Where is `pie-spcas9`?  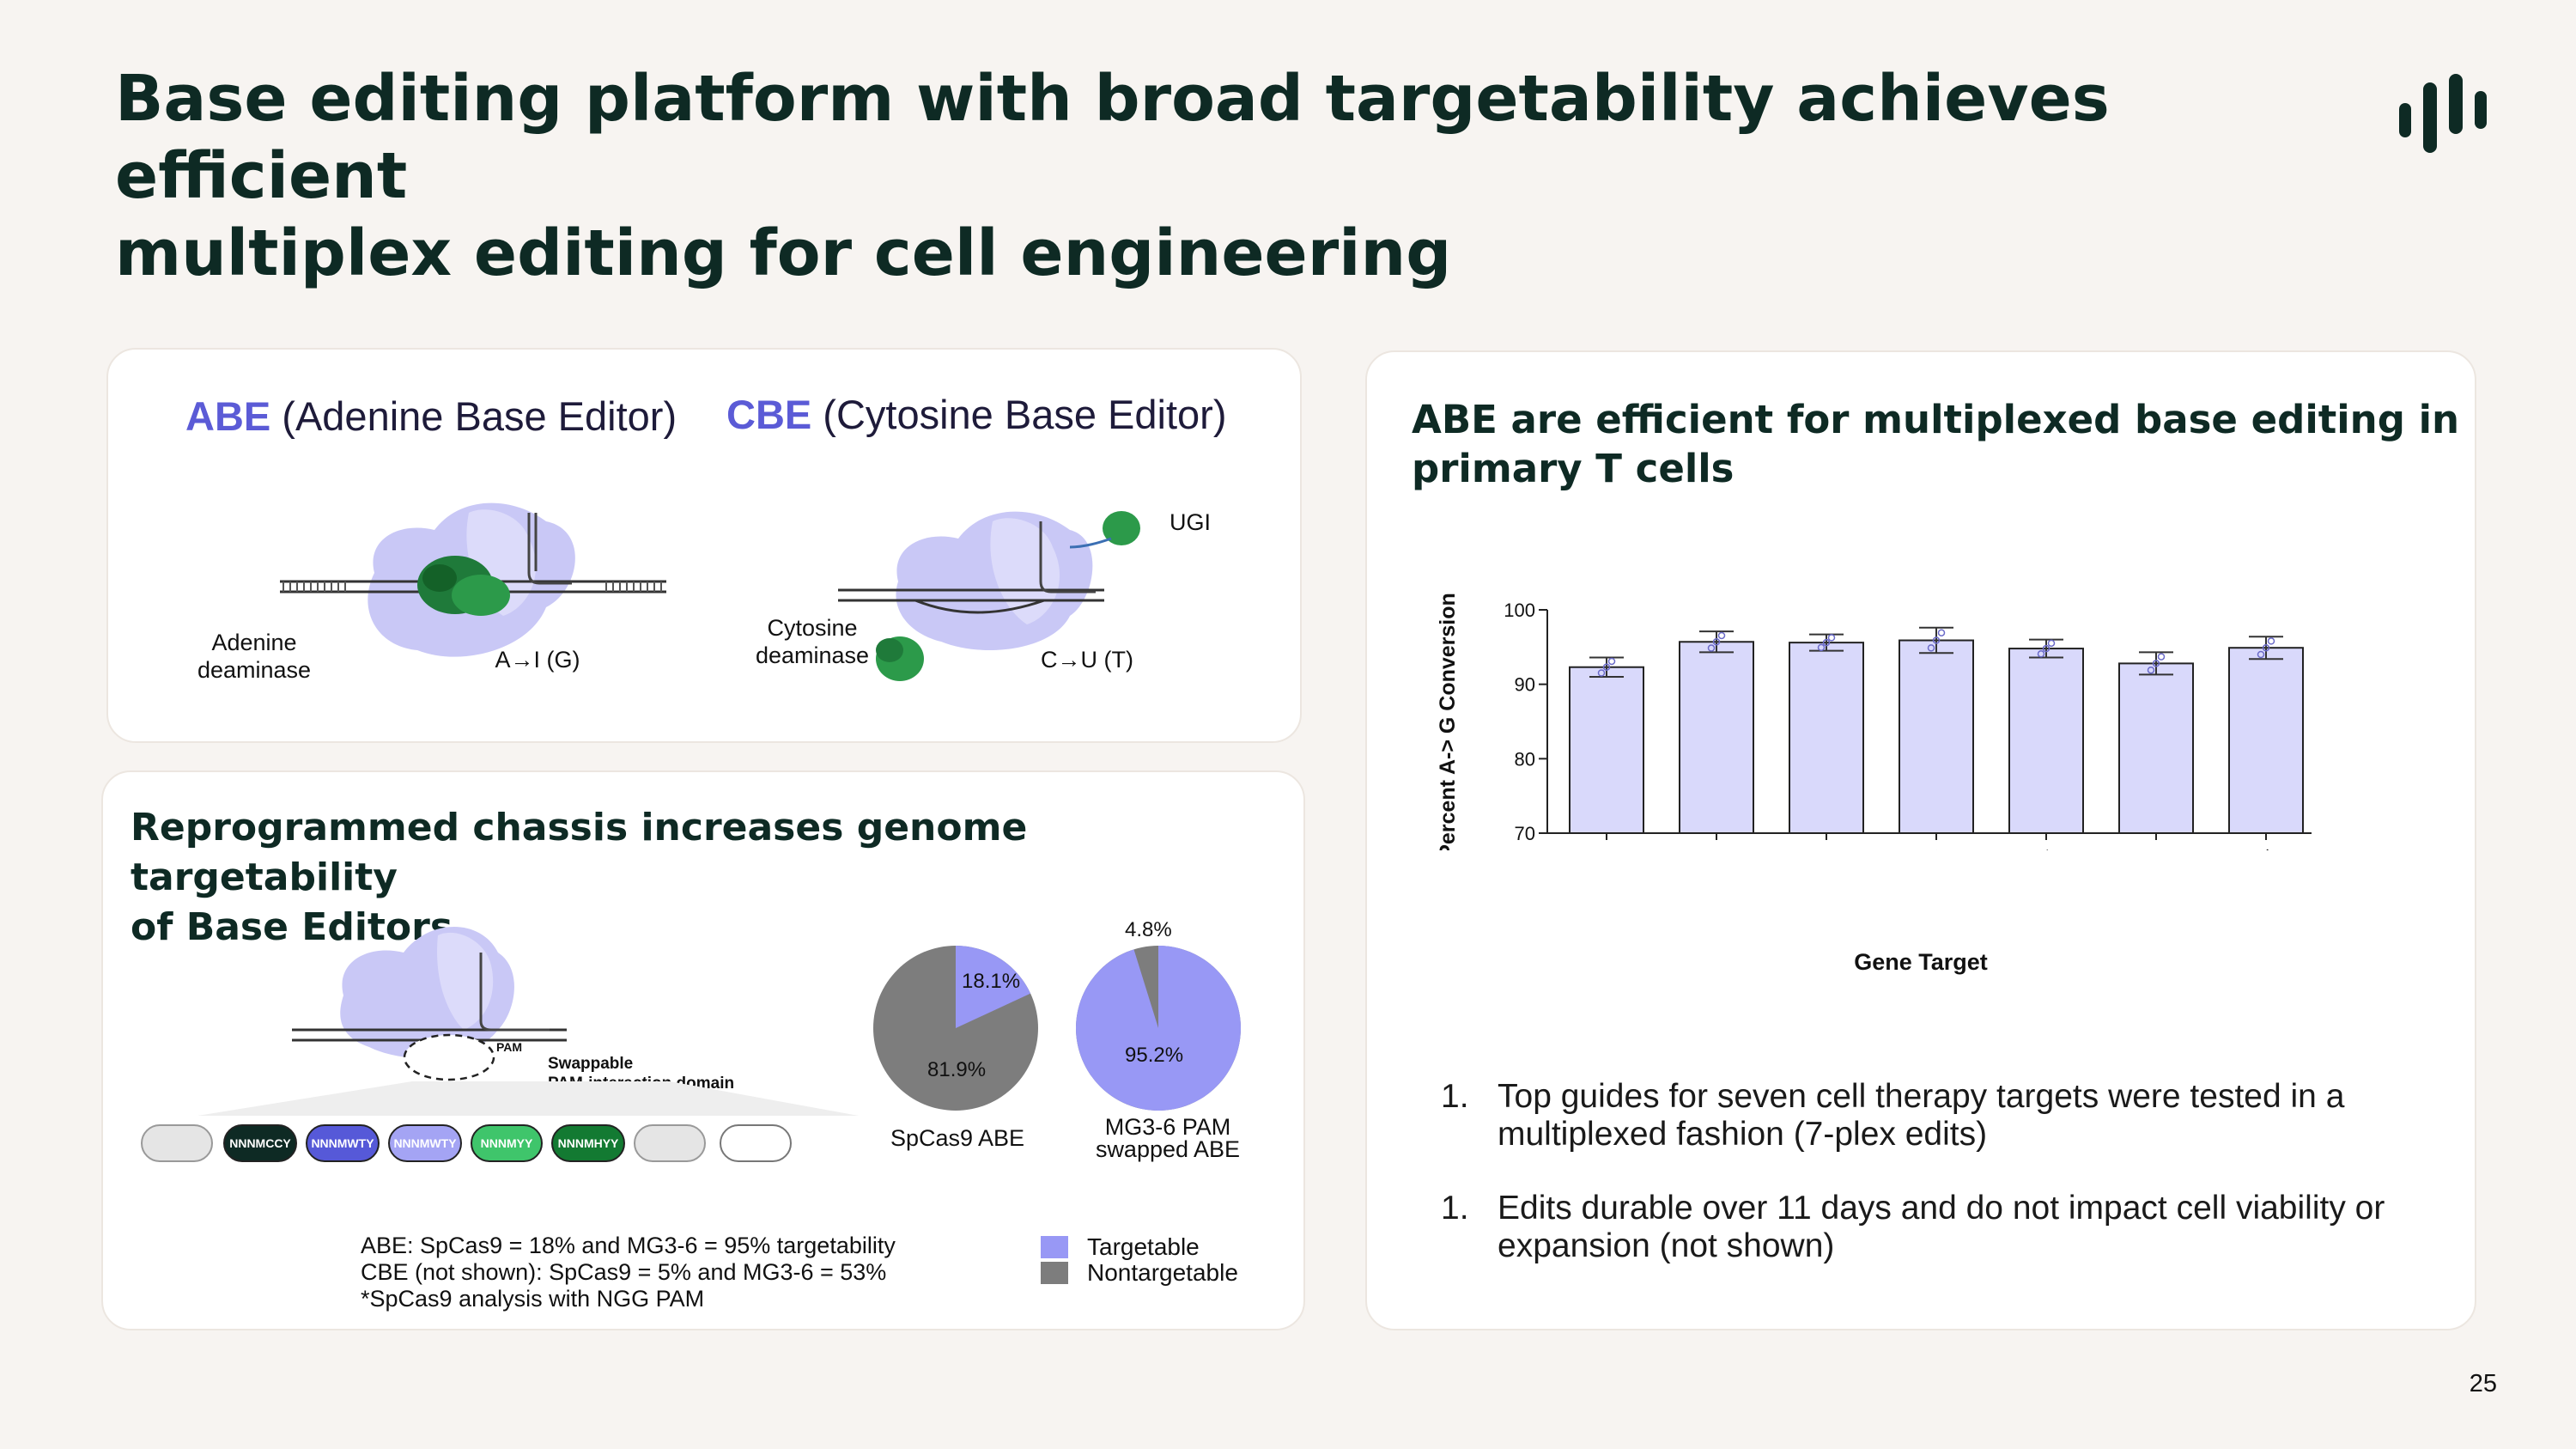
pie-spcas9 is located at coordinates (955, 1028).